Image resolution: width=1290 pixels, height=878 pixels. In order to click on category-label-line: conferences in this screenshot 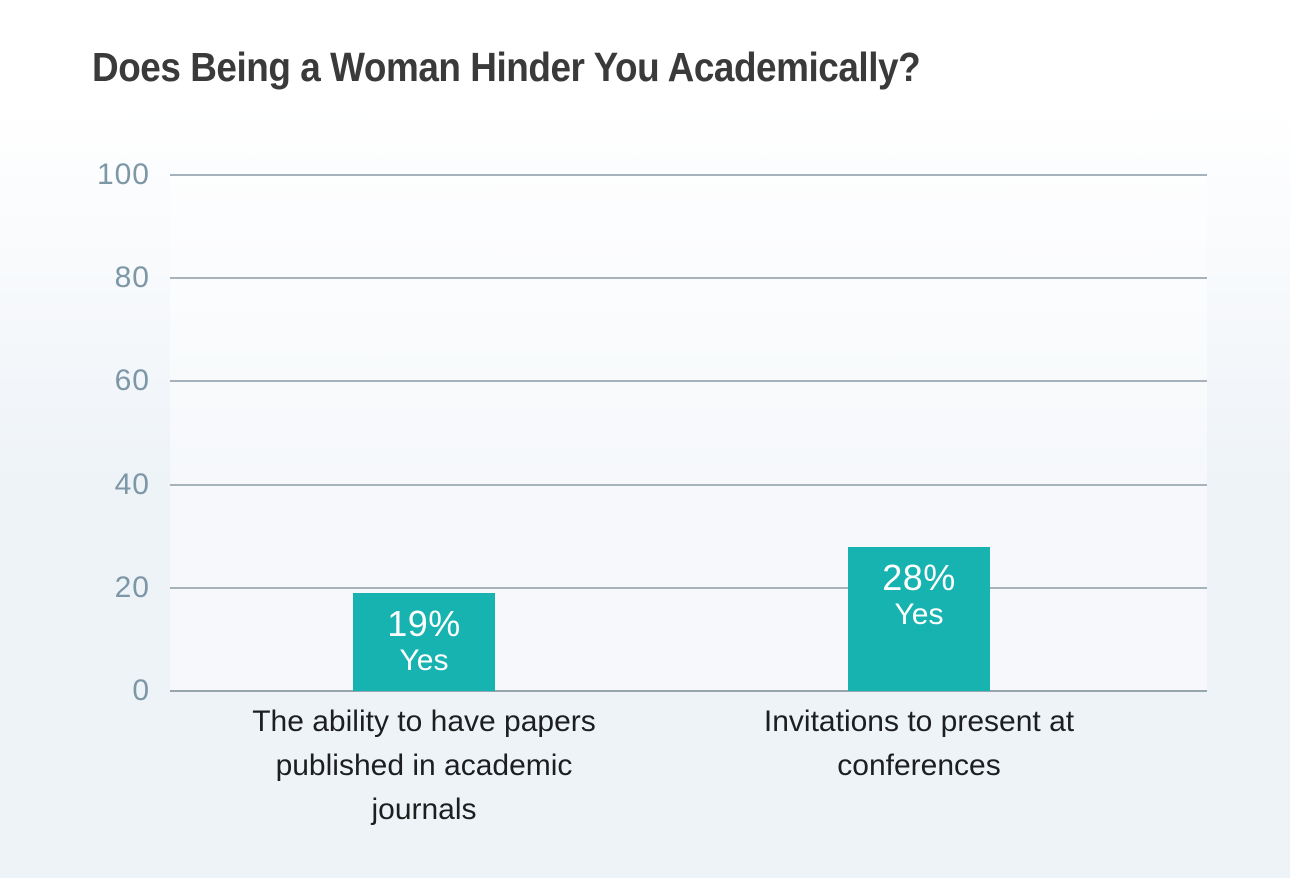, I will do `click(919, 765)`.